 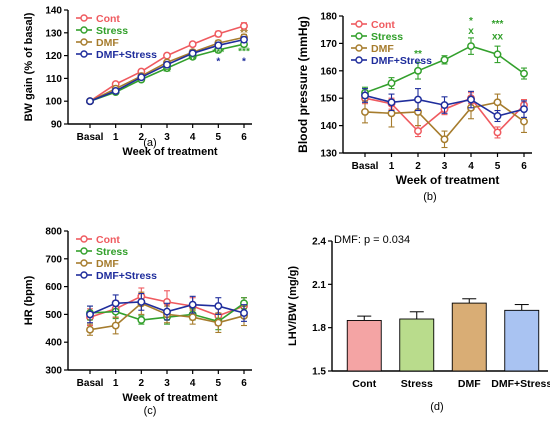 I want to click on y-tick-label: 2.1, so click(x=319, y=285).